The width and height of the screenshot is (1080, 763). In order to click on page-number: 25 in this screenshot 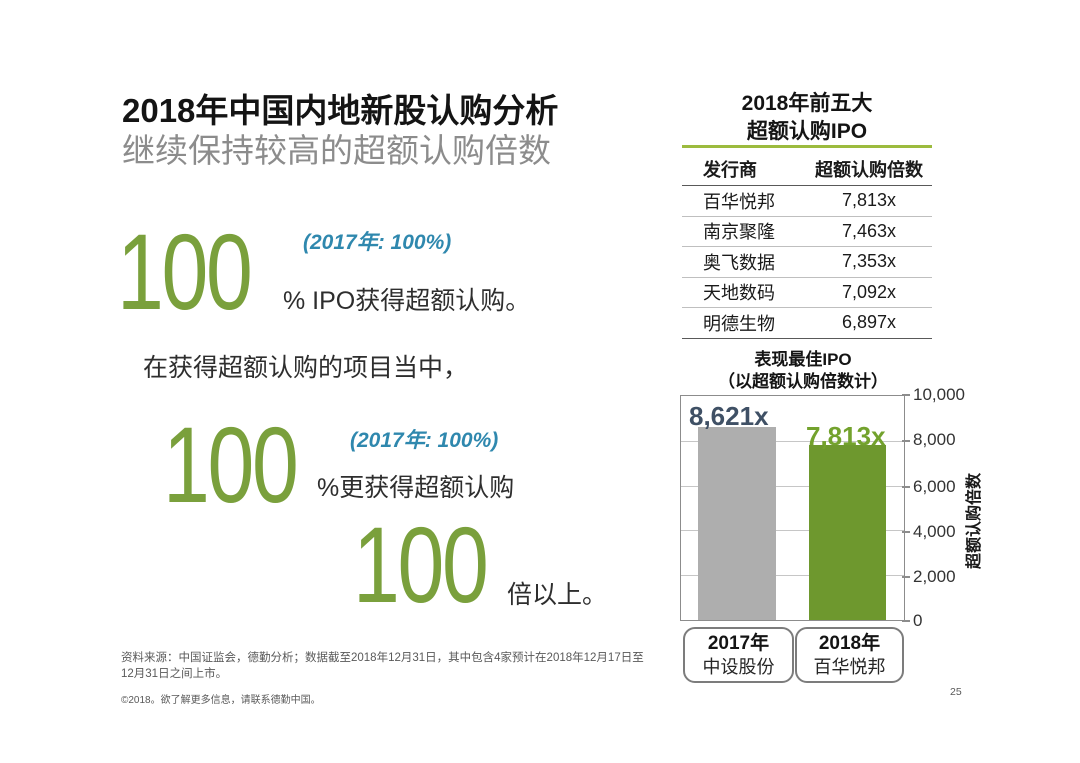, I will do `click(956, 692)`.